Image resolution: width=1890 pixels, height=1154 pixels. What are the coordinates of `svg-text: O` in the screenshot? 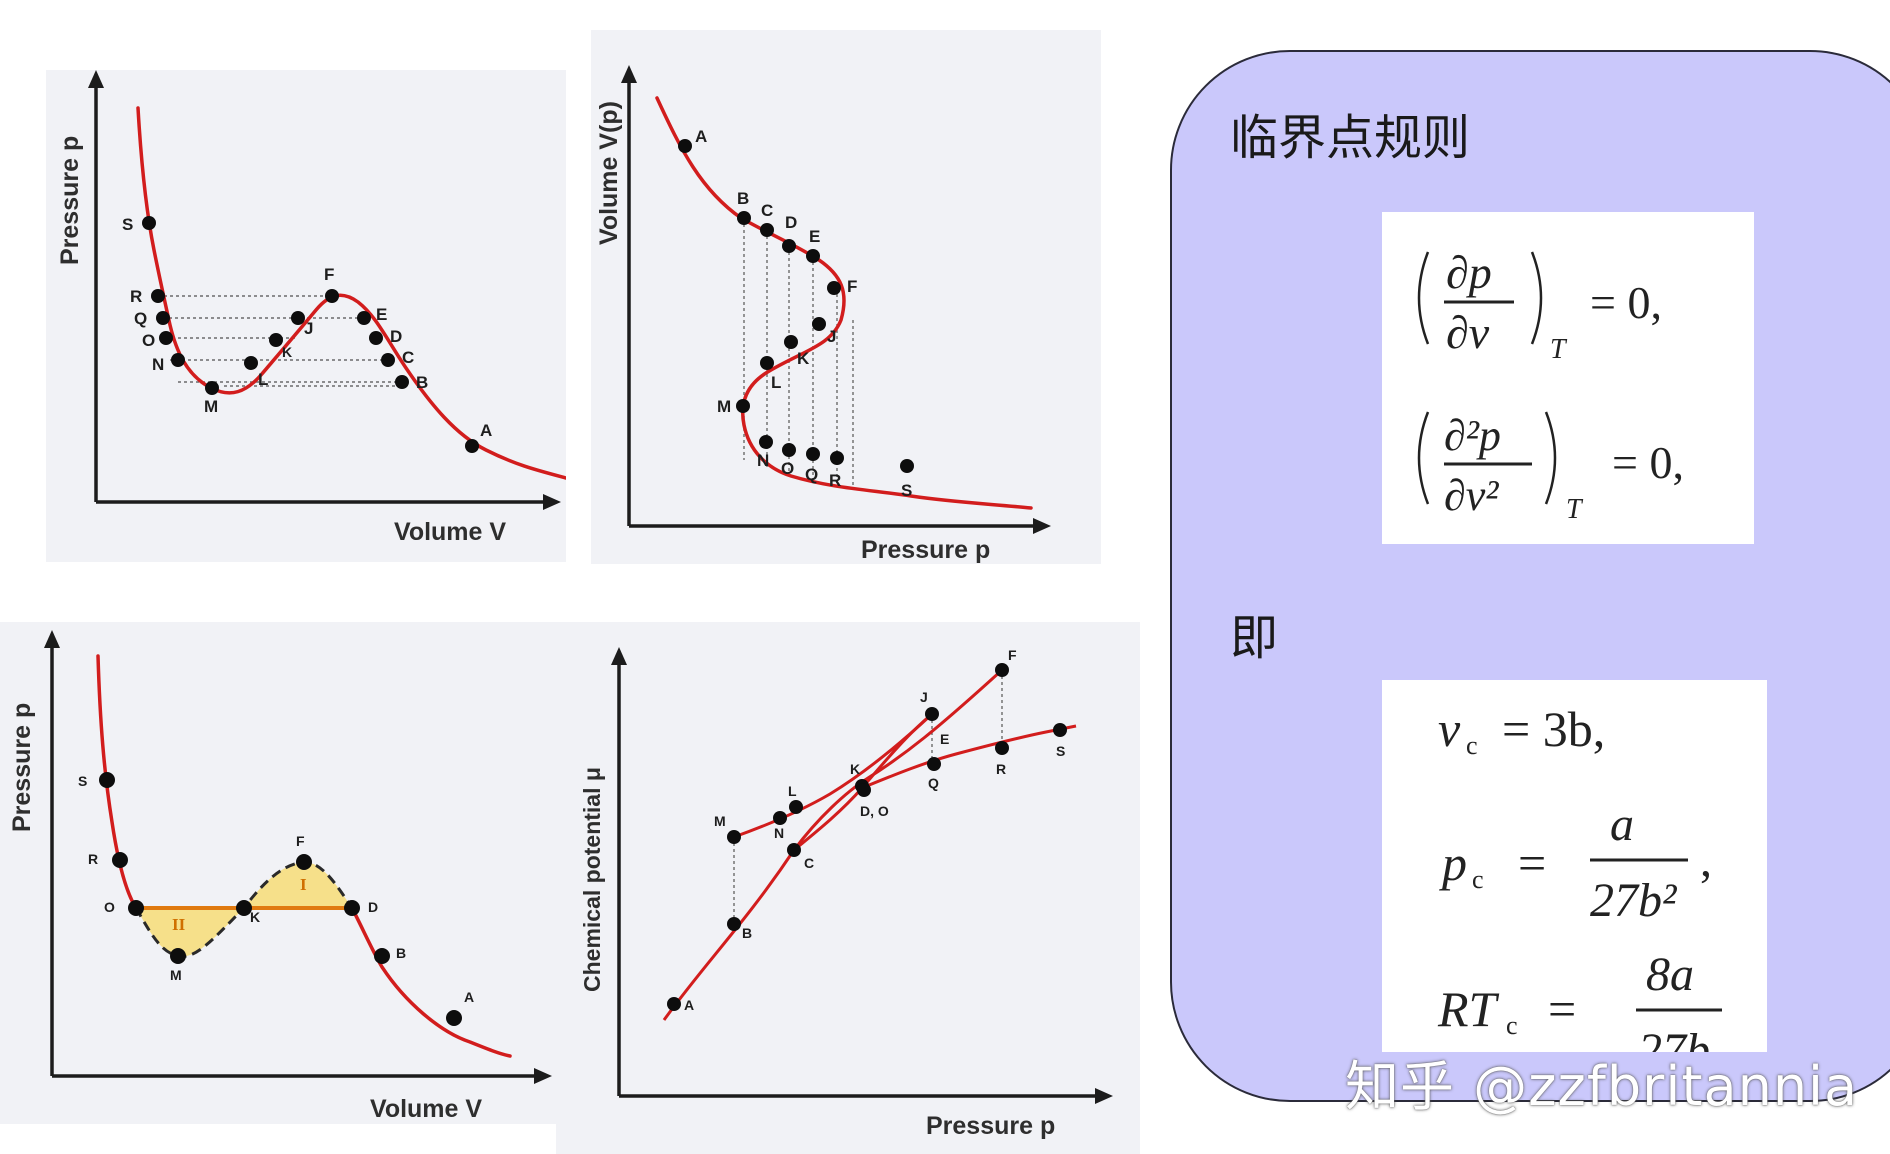 It's located at (109, 907).